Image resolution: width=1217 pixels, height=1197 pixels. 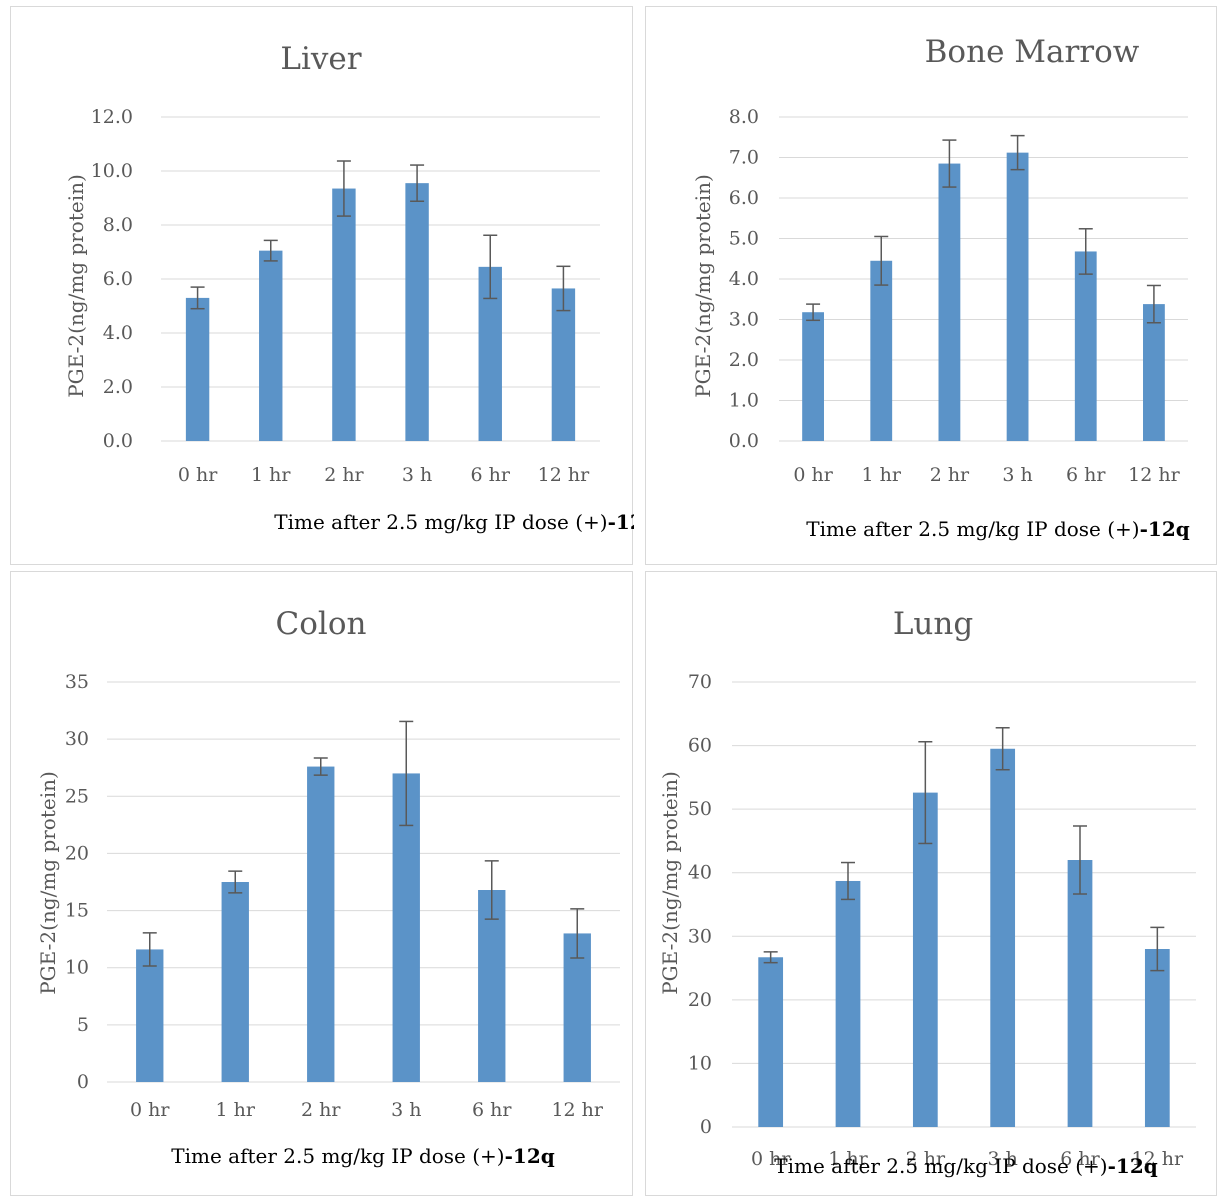 What do you see at coordinates (700, 746) in the screenshot?
I see `y-tick-label: 60` at bounding box center [700, 746].